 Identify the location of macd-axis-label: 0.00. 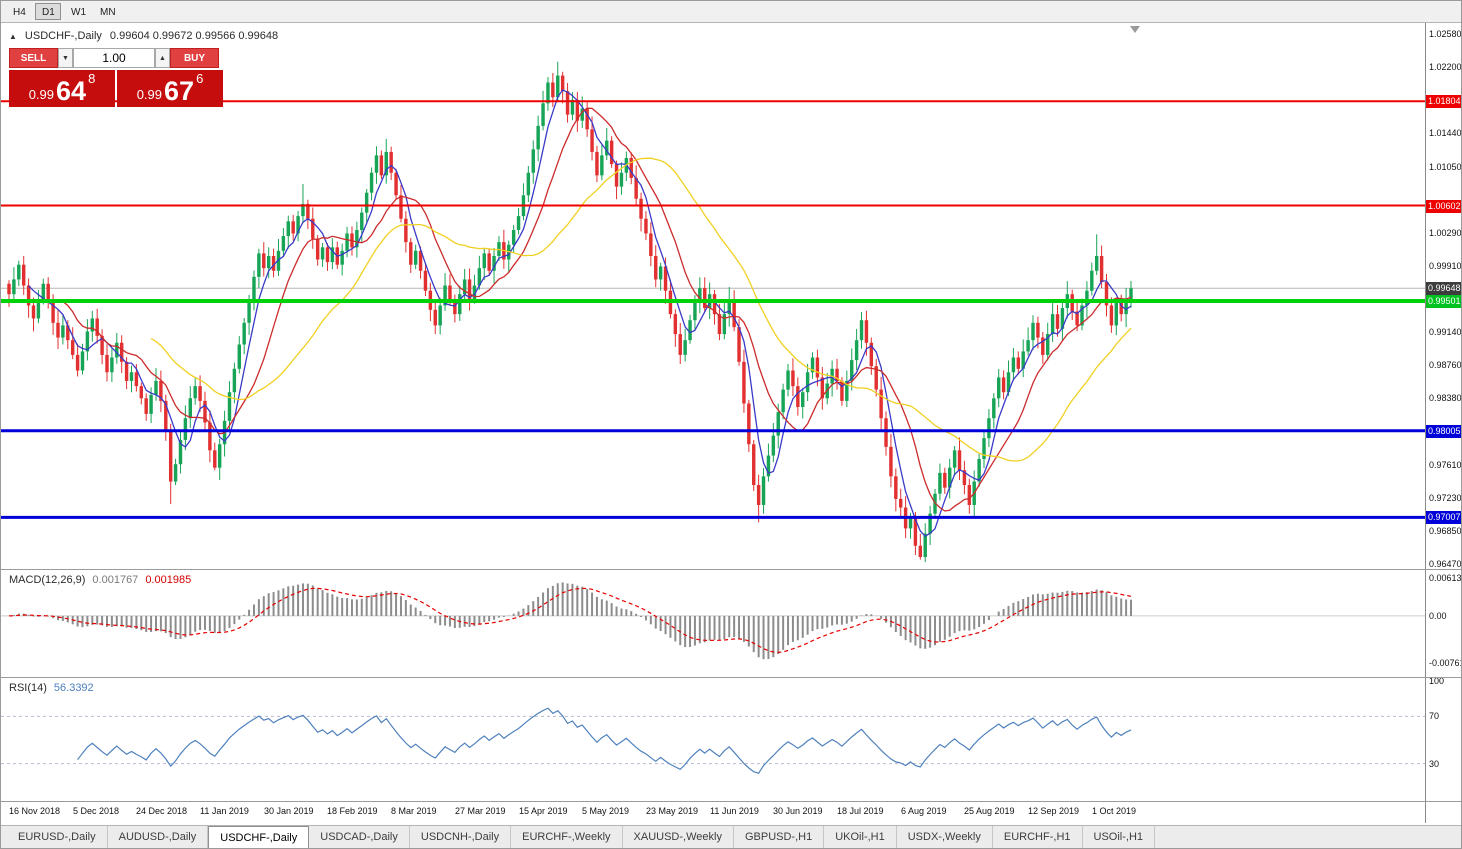
(1438, 615).